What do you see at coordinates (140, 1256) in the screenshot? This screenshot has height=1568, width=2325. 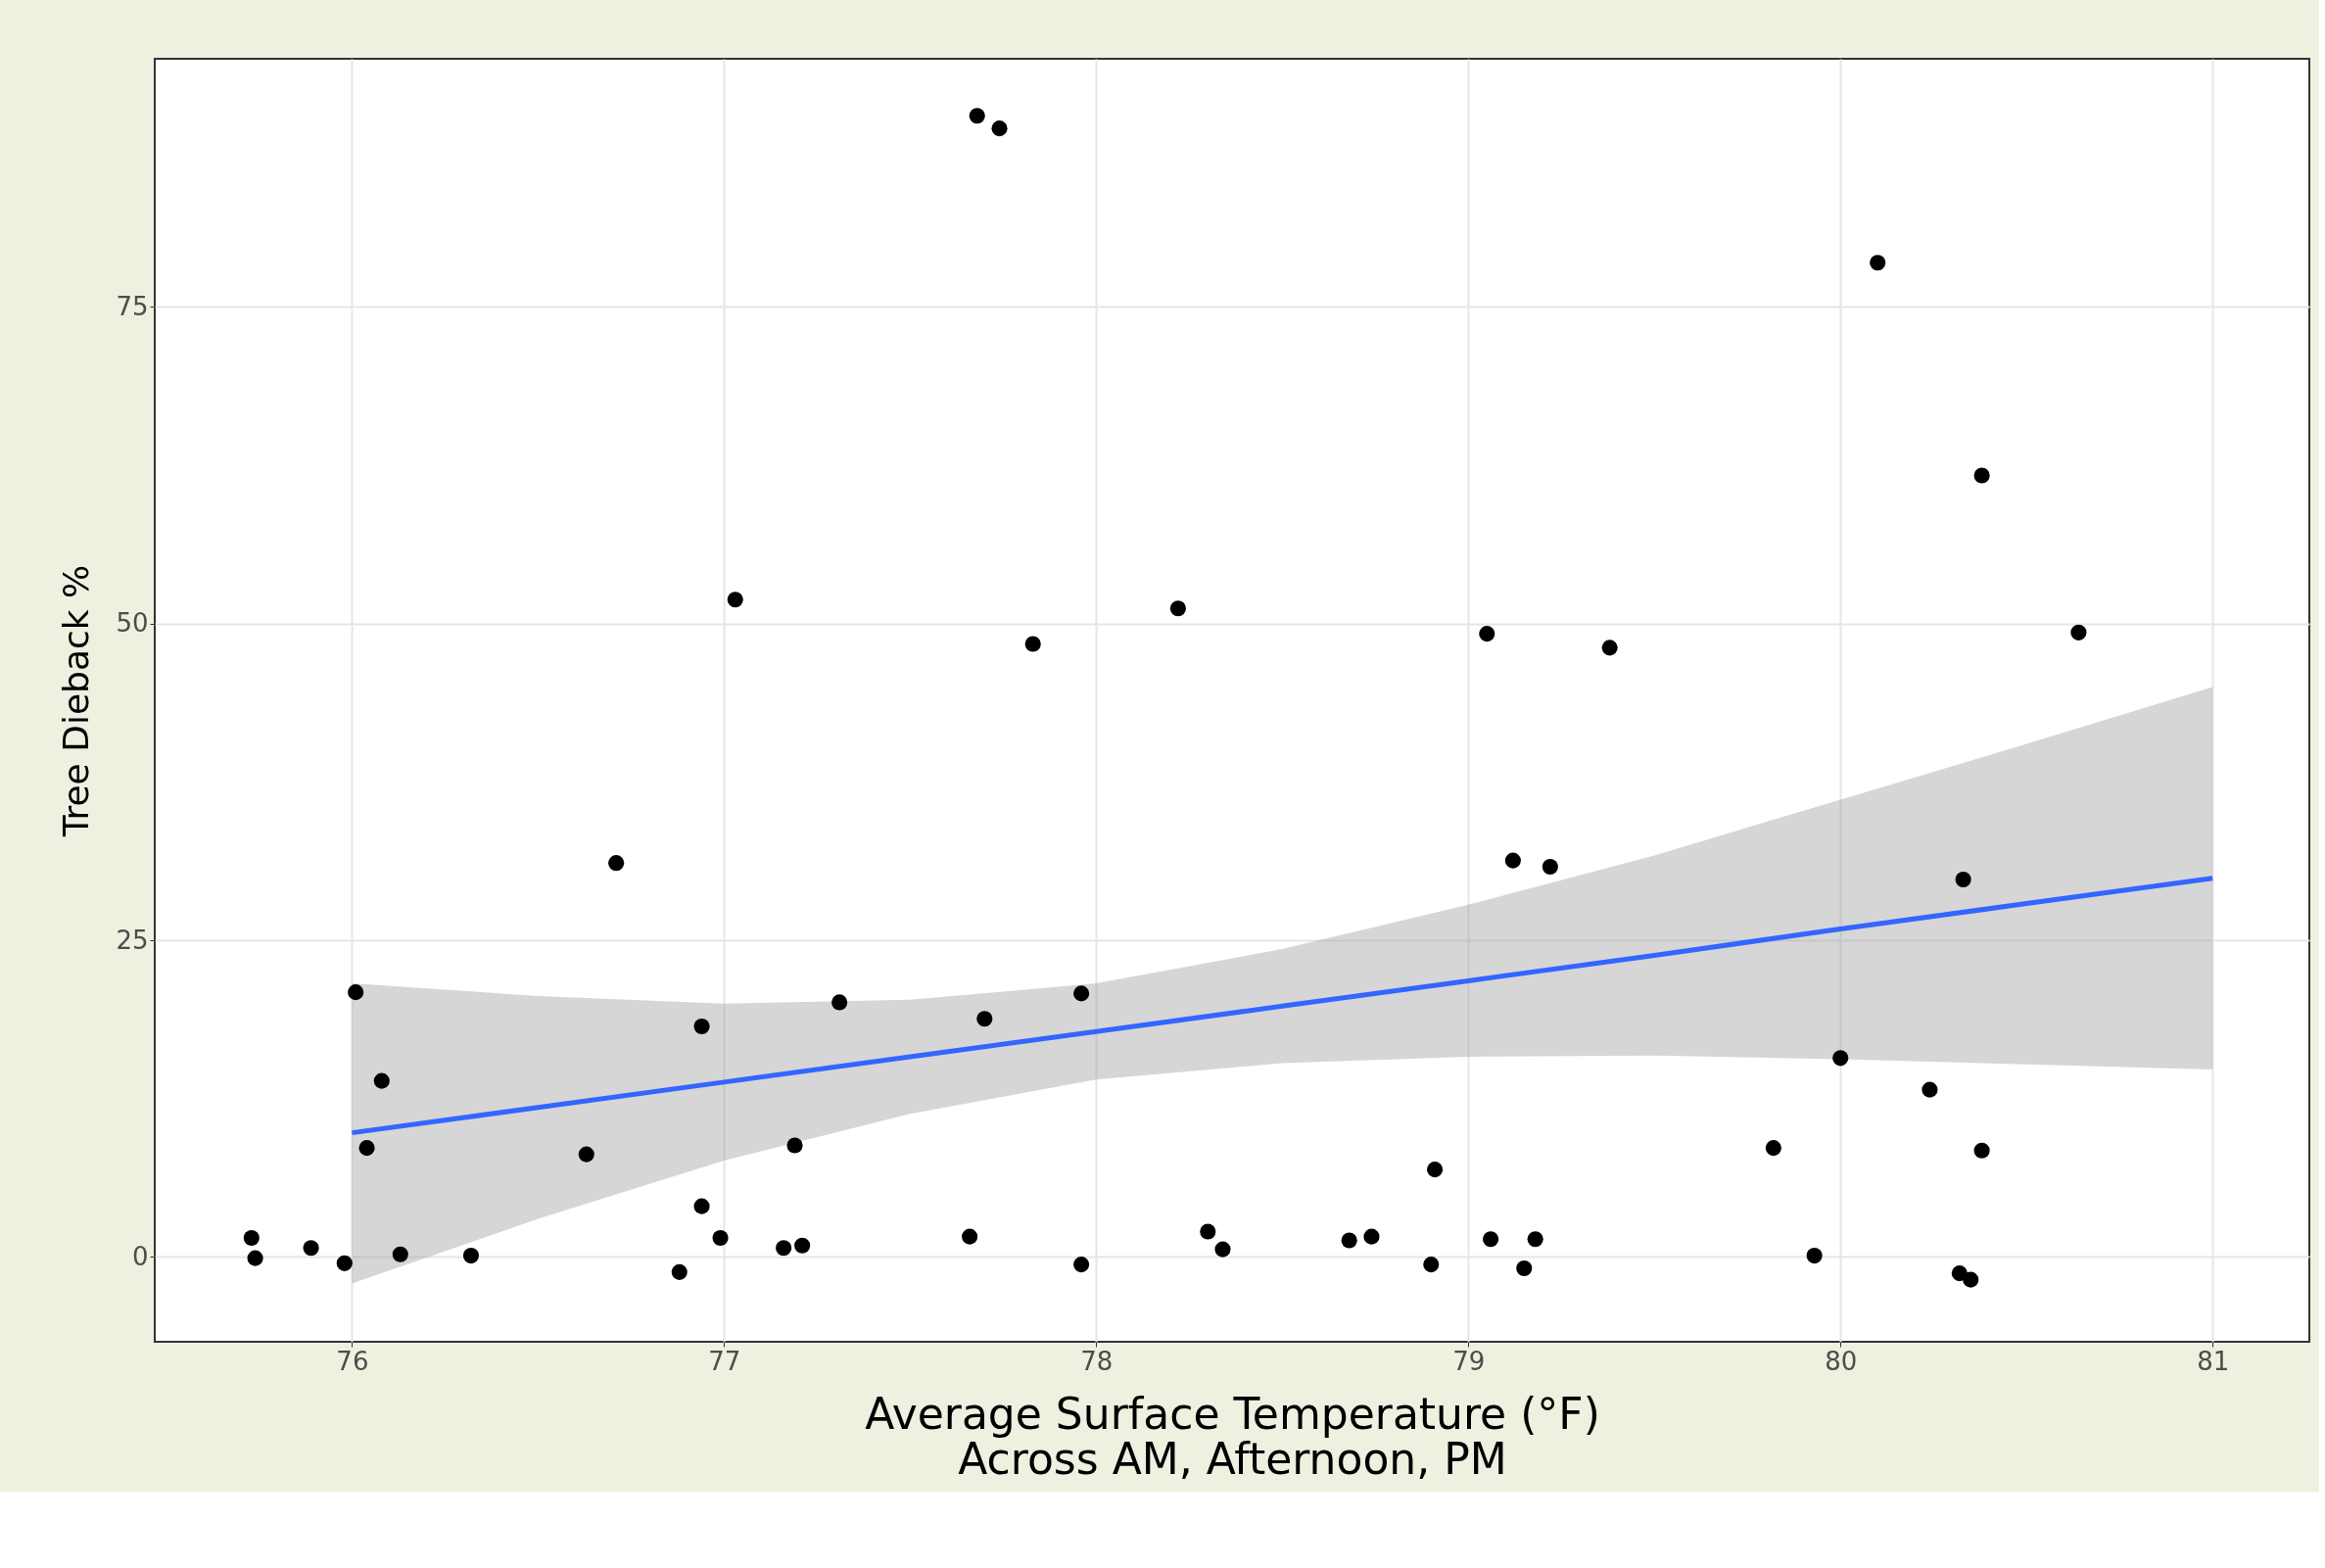 I see `y-tick-label: 0` at bounding box center [140, 1256].